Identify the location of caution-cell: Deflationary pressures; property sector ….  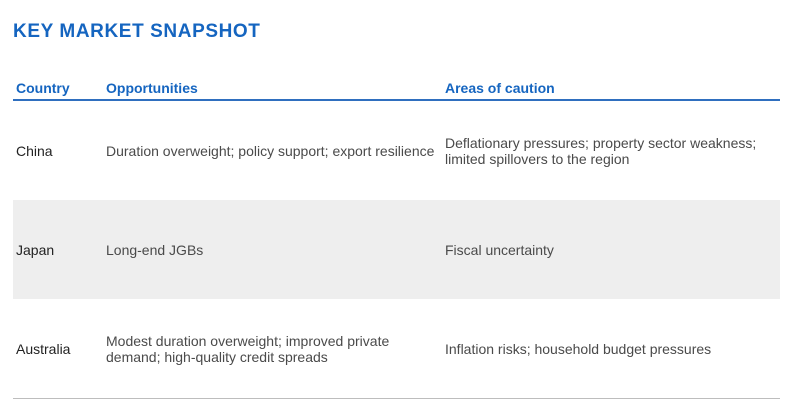
(601, 150).